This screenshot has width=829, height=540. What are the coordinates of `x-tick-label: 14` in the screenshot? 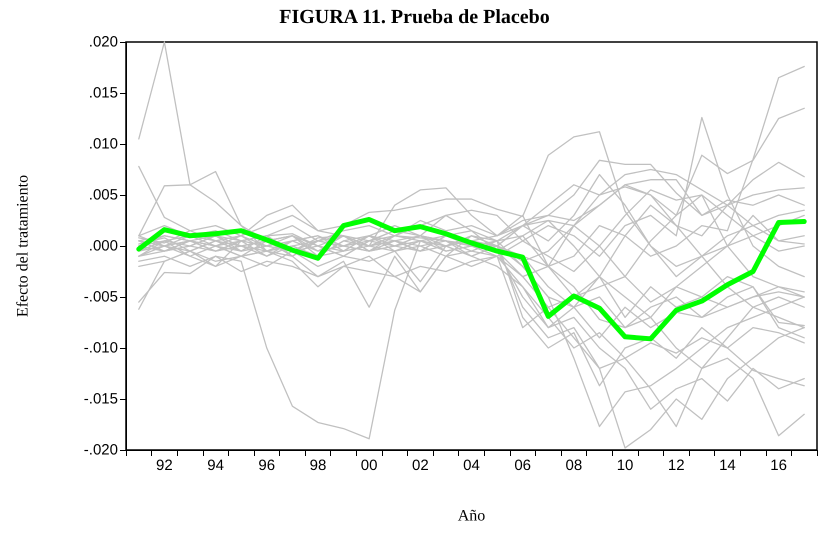 It's located at (727, 465).